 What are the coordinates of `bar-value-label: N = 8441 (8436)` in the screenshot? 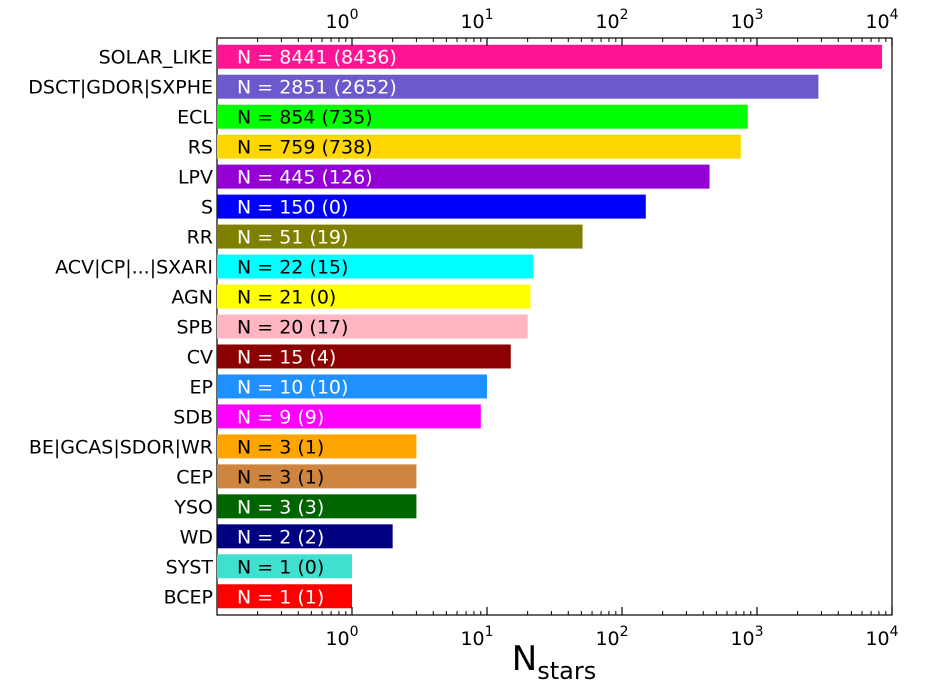 It's located at (317, 58).